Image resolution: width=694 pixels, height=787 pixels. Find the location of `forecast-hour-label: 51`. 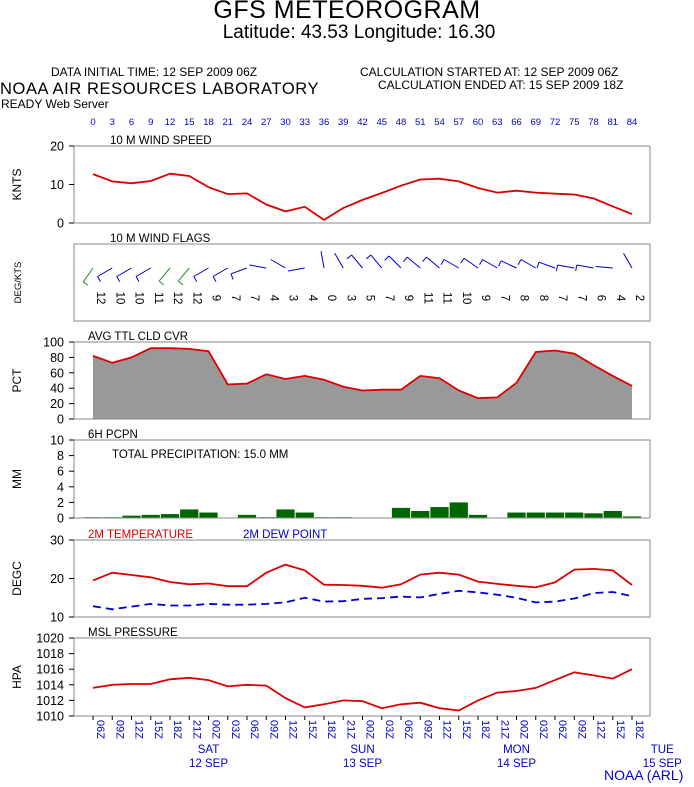

forecast-hour-label: 51 is located at coordinates (420, 122).